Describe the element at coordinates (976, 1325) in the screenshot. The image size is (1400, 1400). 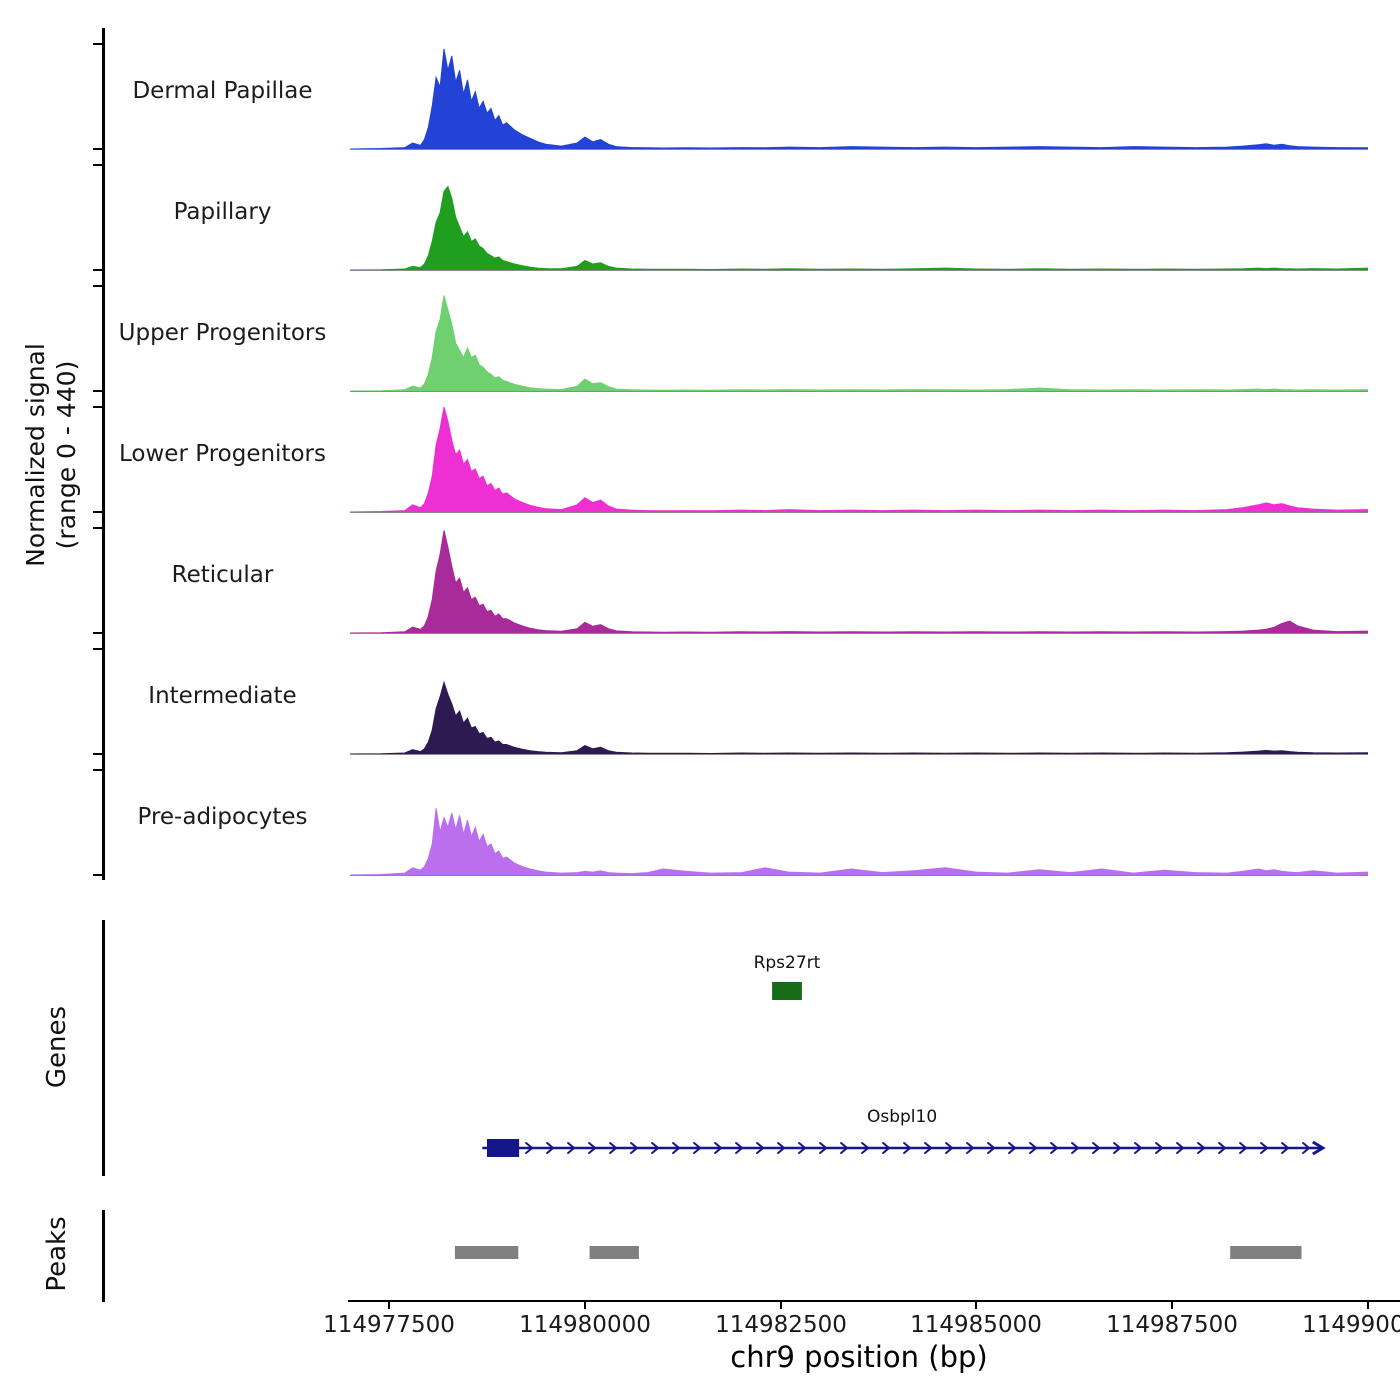
I see `x-tick-label: 114985000` at that location.